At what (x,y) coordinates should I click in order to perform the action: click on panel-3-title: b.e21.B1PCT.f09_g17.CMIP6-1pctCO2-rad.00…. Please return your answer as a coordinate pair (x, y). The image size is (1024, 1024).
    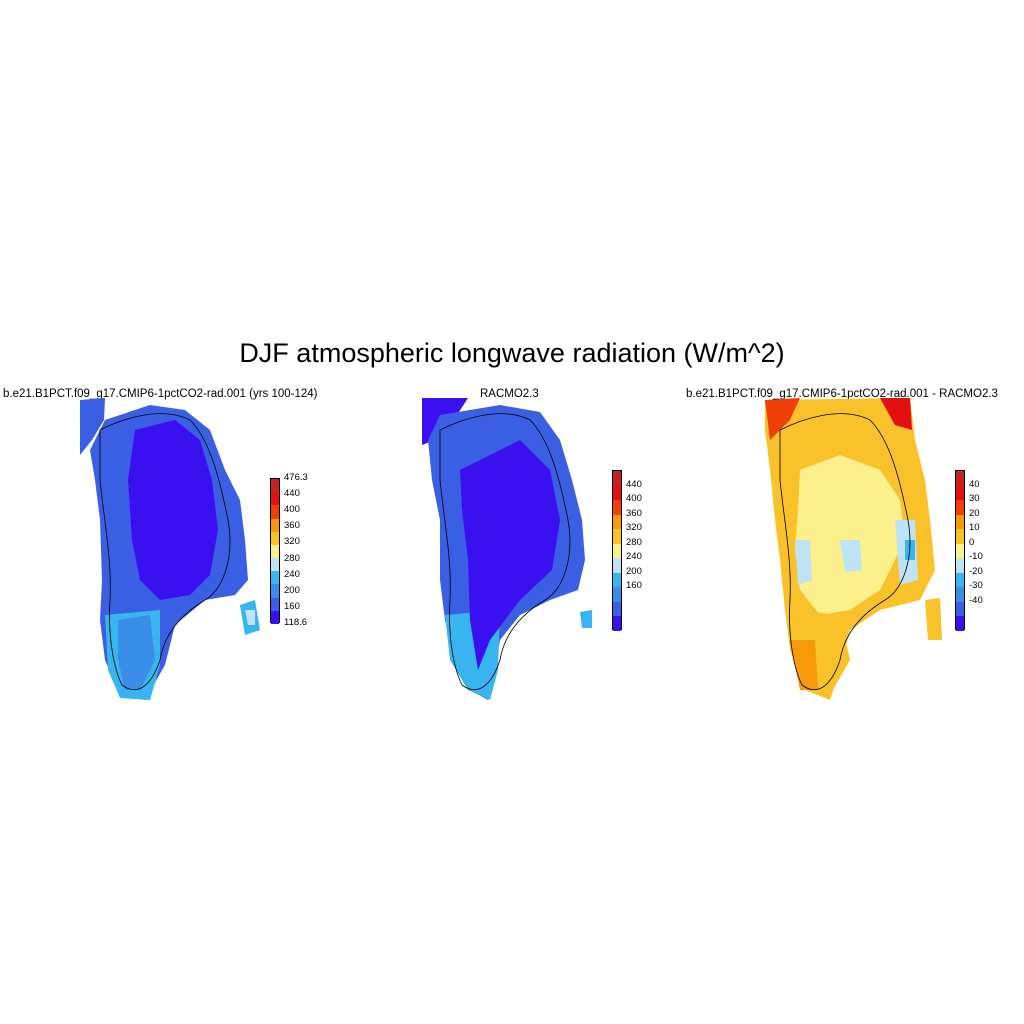
    Looking at the image, I should click on (842, 394).